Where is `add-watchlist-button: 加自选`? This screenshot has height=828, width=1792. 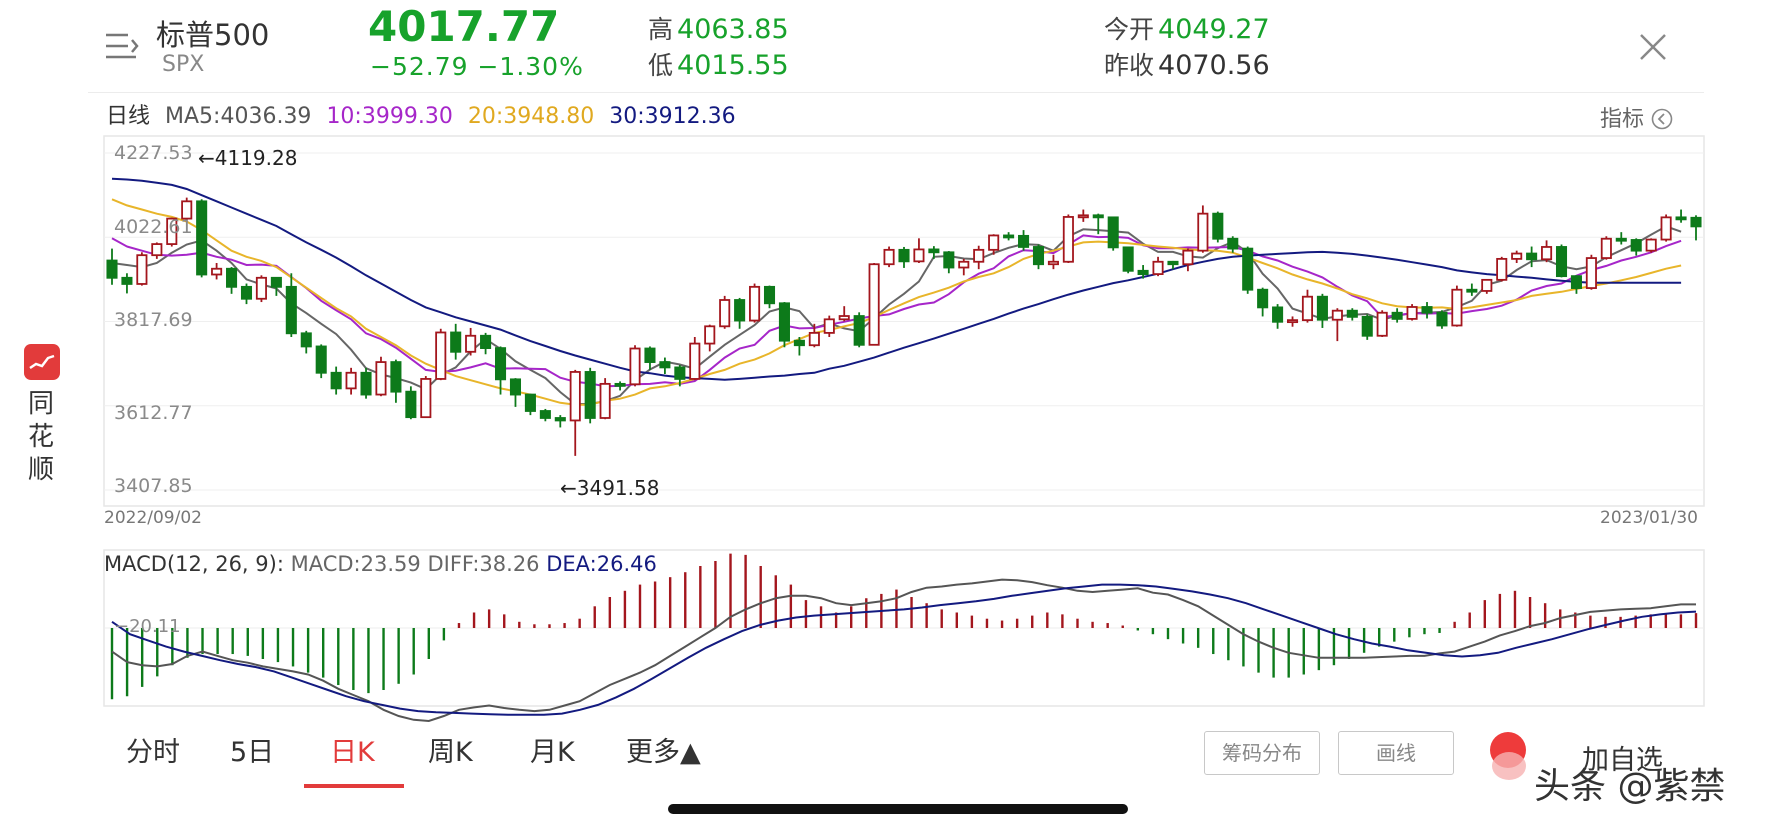
add-watchlist-button: 加自选 is located at coordinates (1622, 760).